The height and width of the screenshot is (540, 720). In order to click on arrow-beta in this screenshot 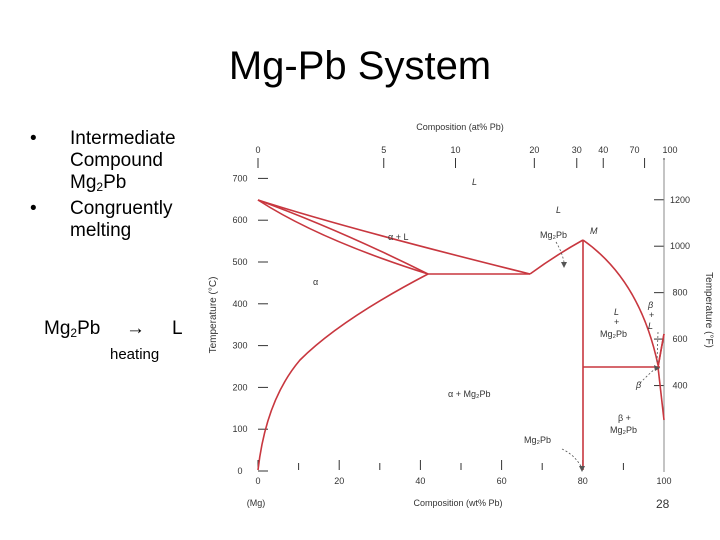, I will do `click(648, 375)`.